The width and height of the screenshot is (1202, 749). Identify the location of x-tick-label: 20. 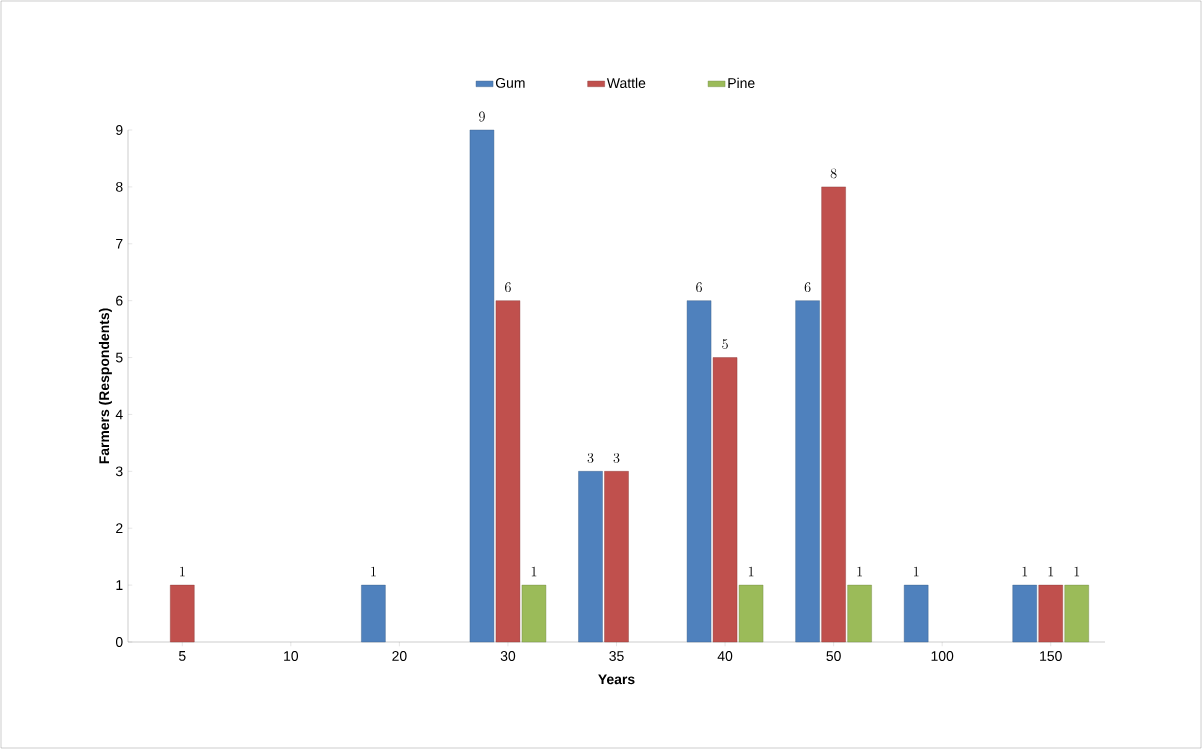
(399, 656).